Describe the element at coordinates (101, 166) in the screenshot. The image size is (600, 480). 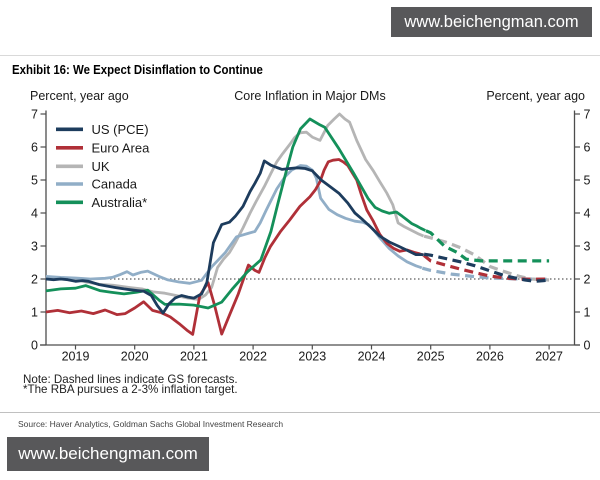
I see `svg-text: UK` at that location.